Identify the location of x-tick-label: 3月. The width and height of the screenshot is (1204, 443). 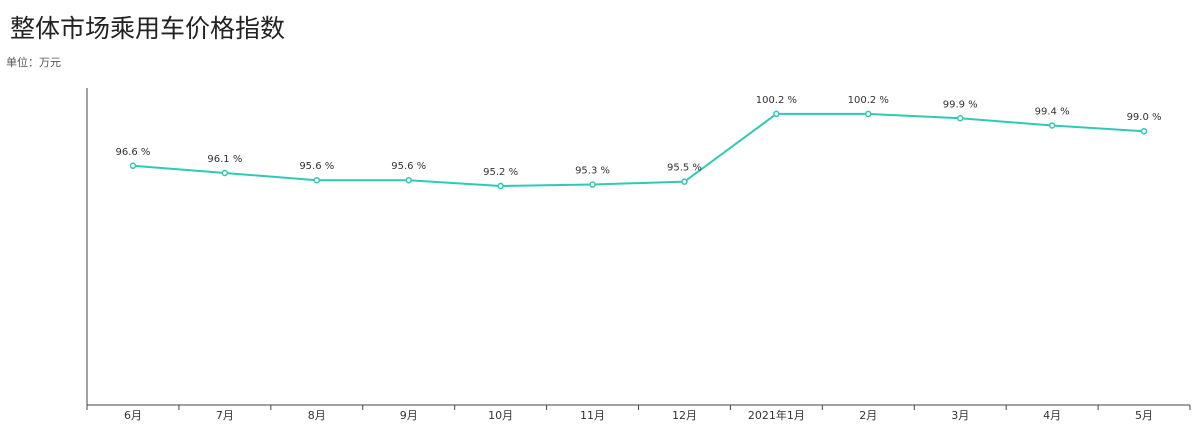
(960, 415).